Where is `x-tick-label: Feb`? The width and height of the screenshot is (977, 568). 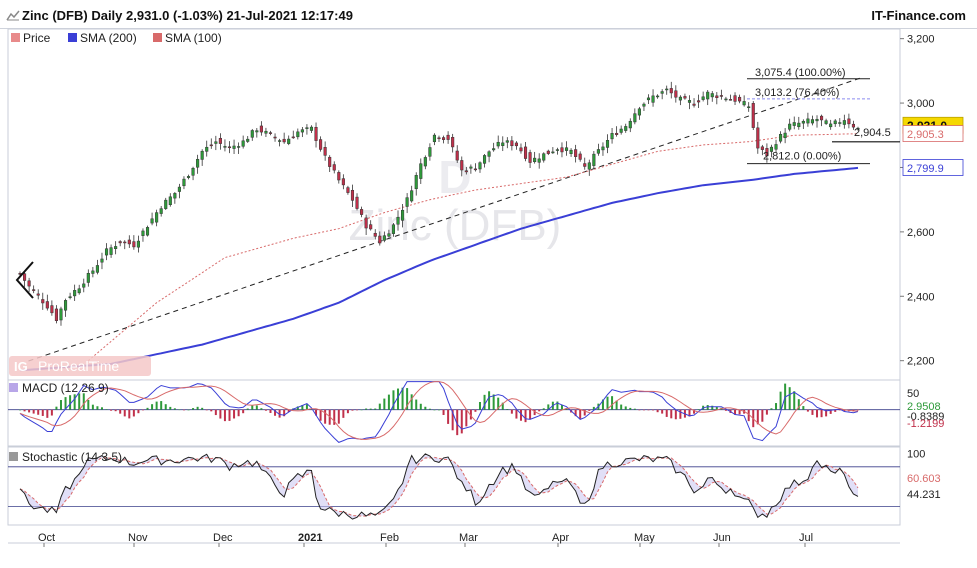 x-tick-label: Feb is located at coordinates (389, 538).